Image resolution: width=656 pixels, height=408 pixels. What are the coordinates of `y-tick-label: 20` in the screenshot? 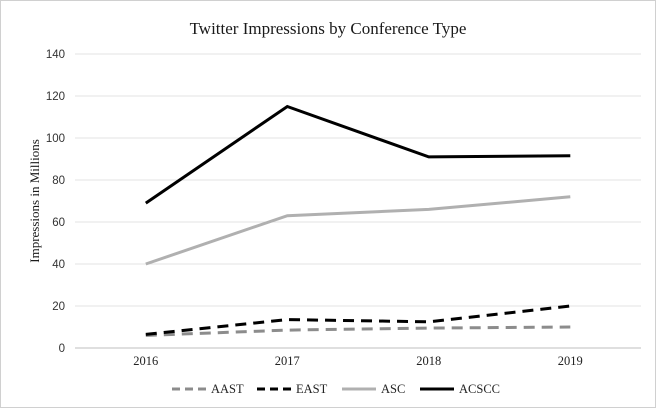 It's located at (58, 307).